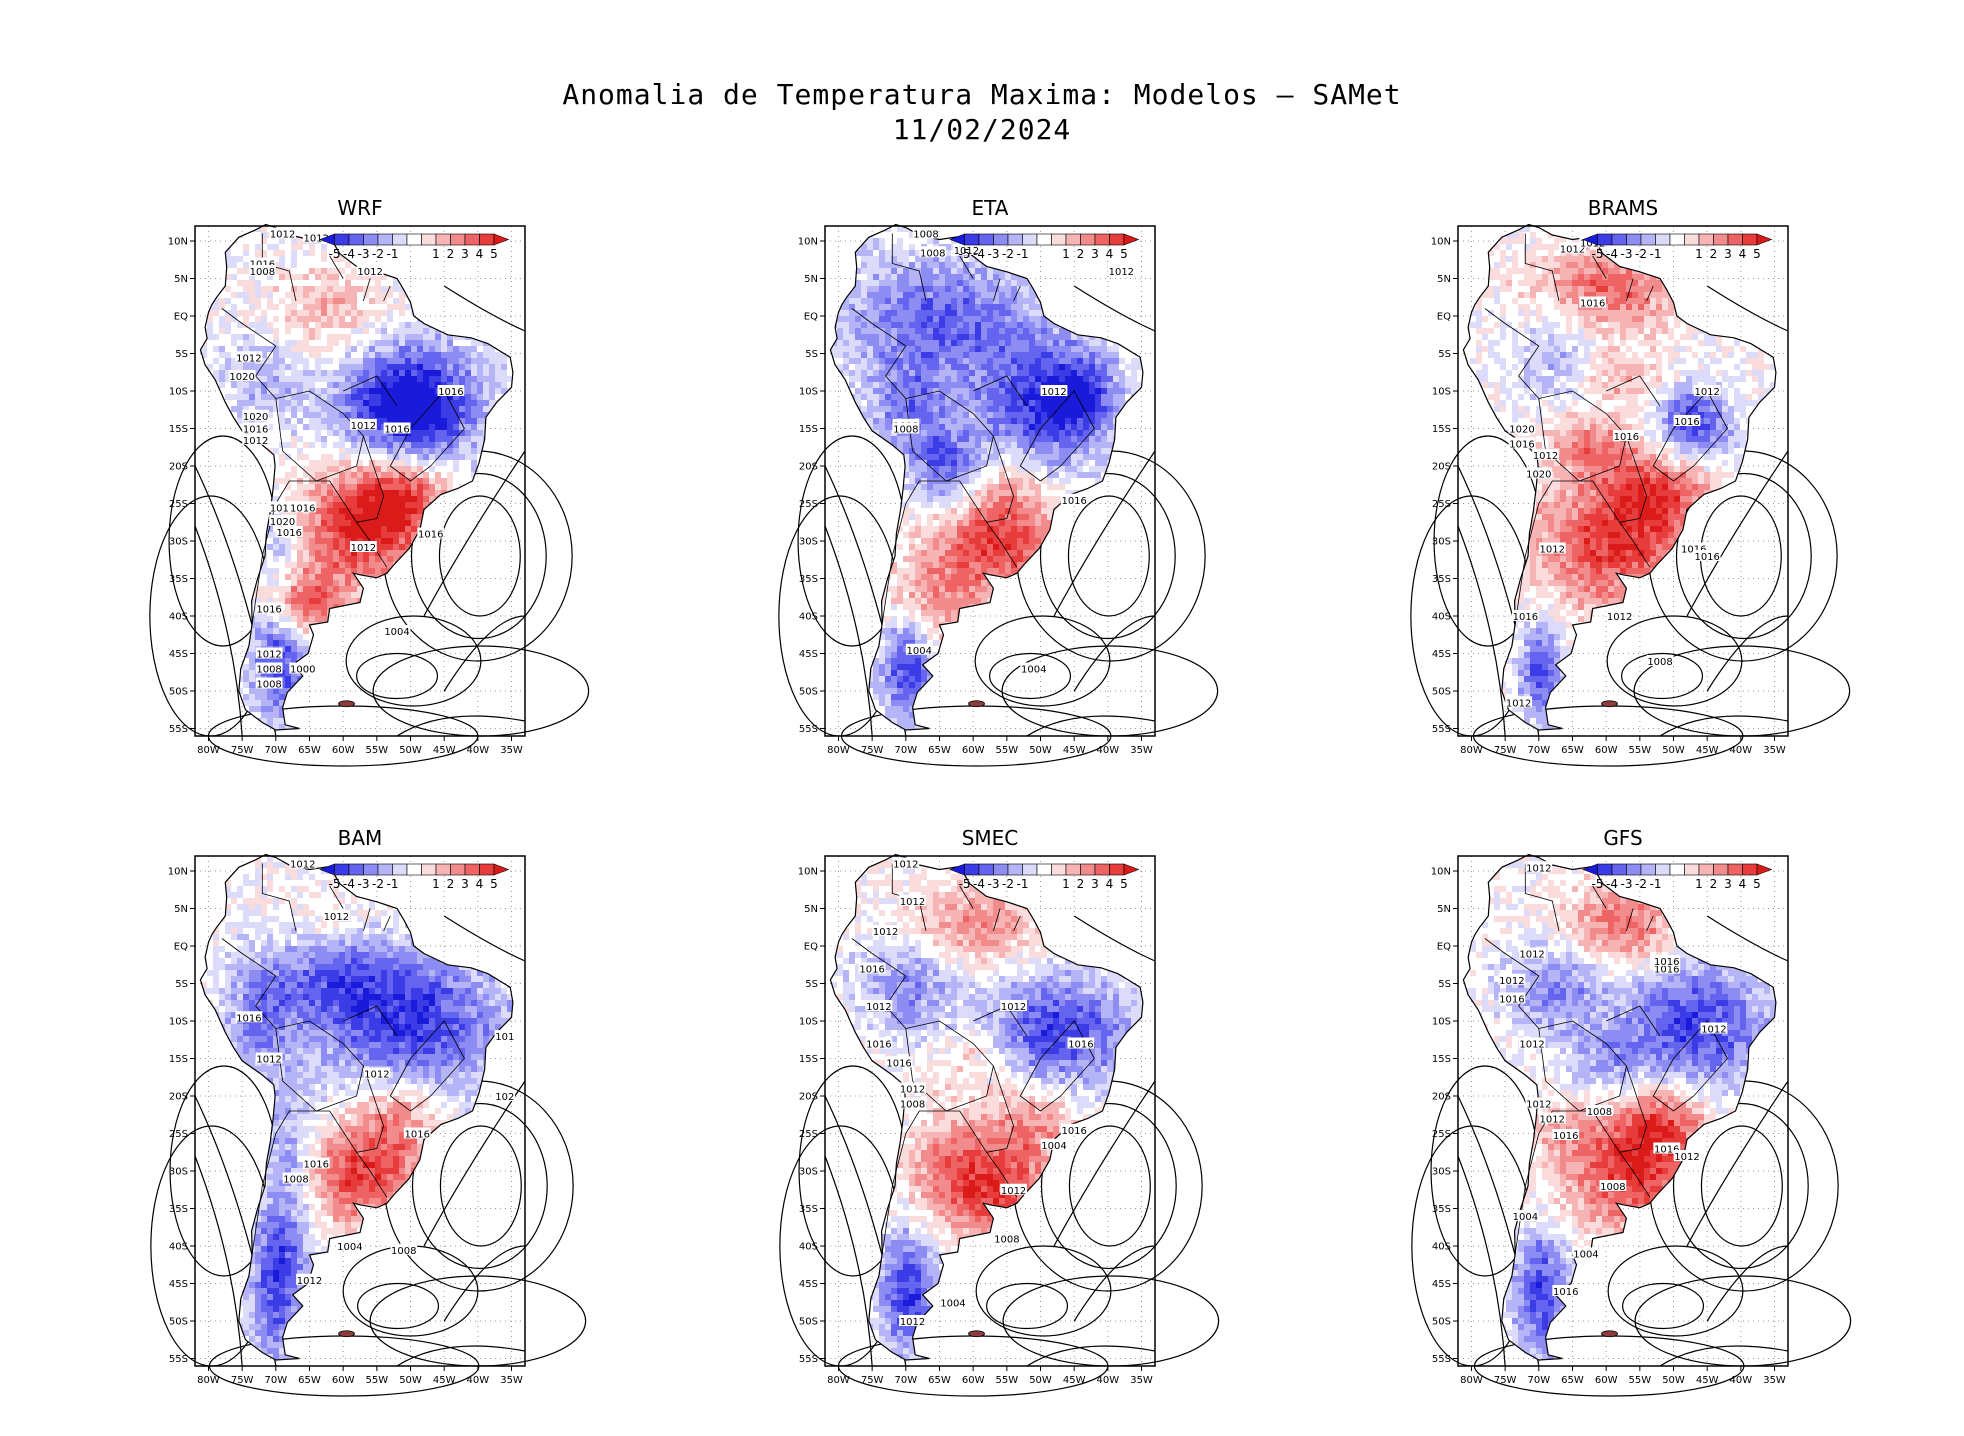  Describe the element at coordinates (1627, 884) in the screenshot. I see `colorbar-label: -3` at that location.